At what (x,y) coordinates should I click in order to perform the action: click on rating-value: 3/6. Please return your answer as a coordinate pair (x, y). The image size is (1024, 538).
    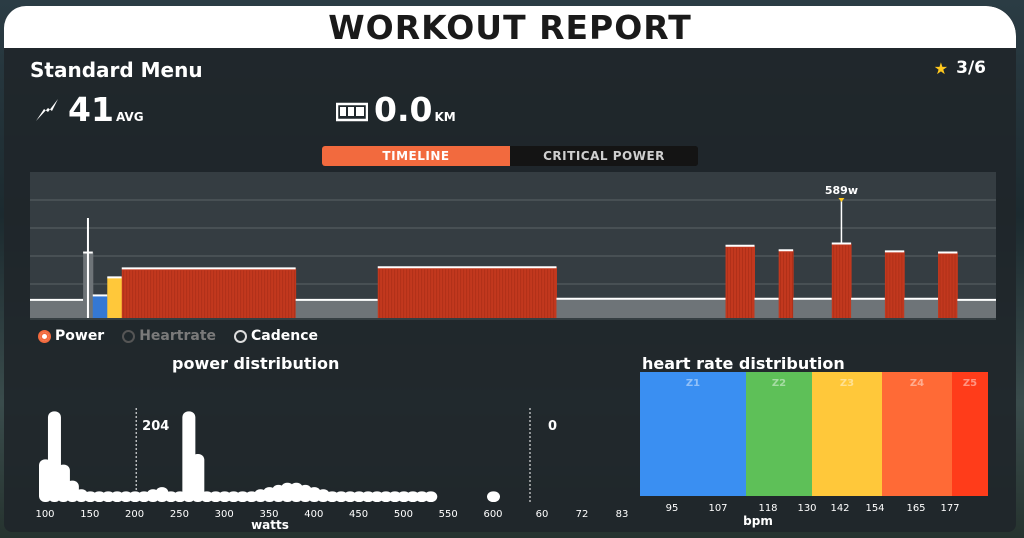
    Looking at the image, I should click on (971, 68).